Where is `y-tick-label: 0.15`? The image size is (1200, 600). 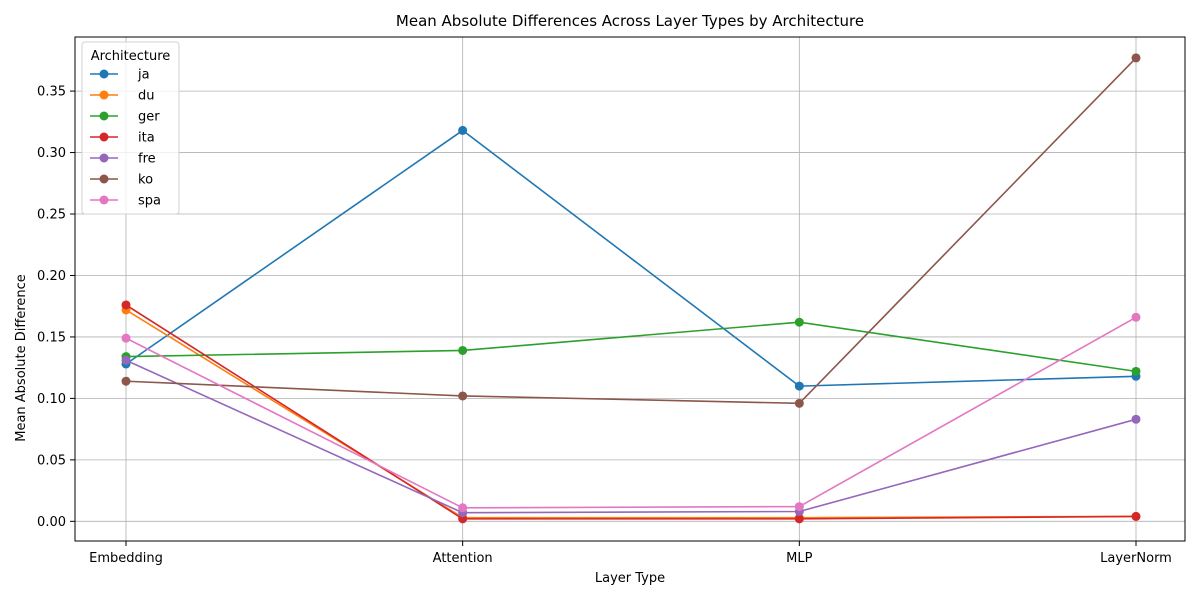
y-tick-label: 0.15 is located at coordinates (51, 337).